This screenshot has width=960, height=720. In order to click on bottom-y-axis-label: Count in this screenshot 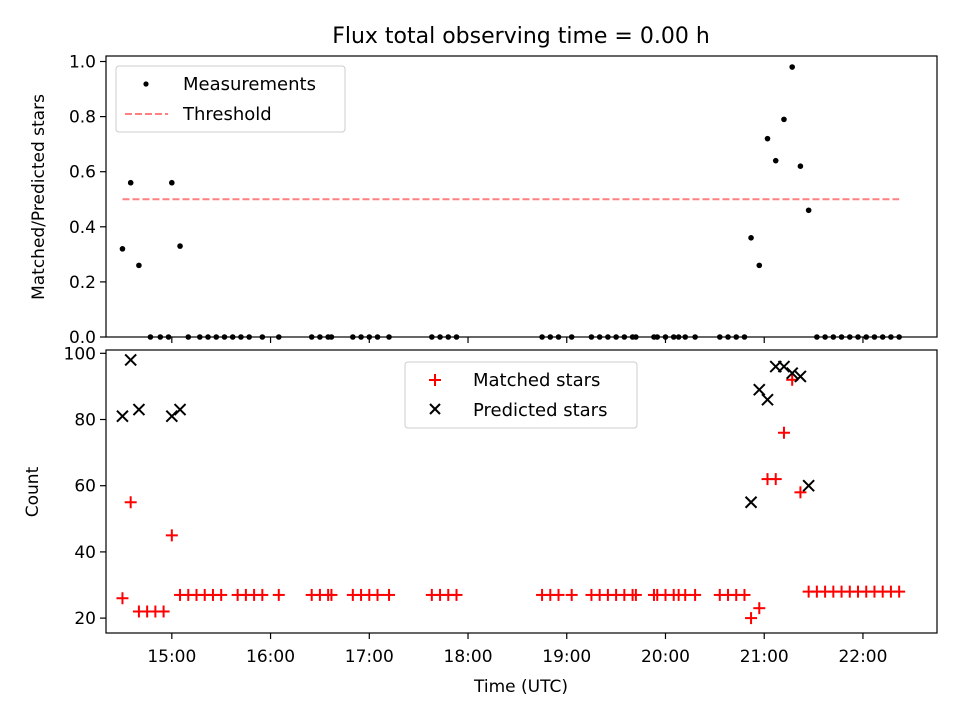, I will do `click(33, 491)`.